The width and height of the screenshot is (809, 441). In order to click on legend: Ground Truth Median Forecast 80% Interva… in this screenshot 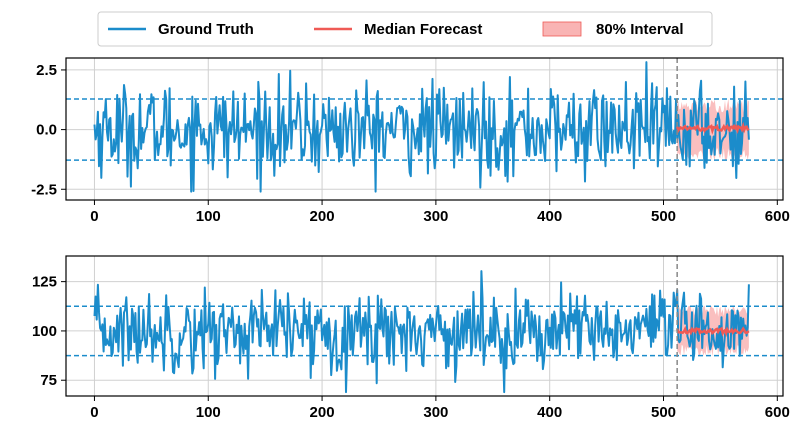, I will do `click(405, 29)`.